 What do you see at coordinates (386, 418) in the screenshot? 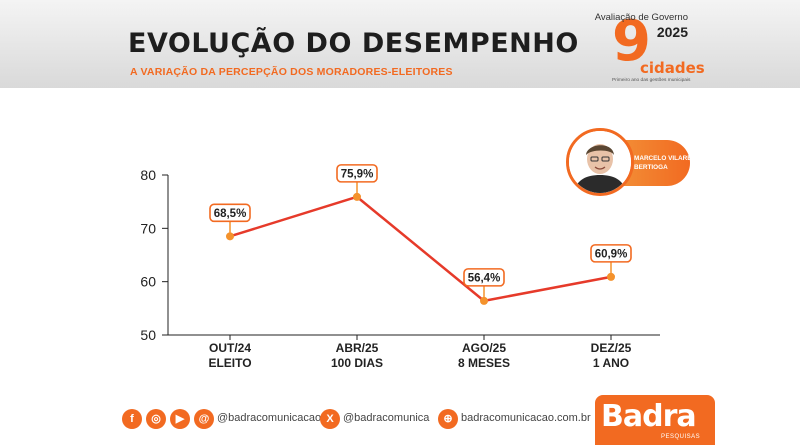
I see `x-handle: @badracomunica` at bounding box center [386, 418].